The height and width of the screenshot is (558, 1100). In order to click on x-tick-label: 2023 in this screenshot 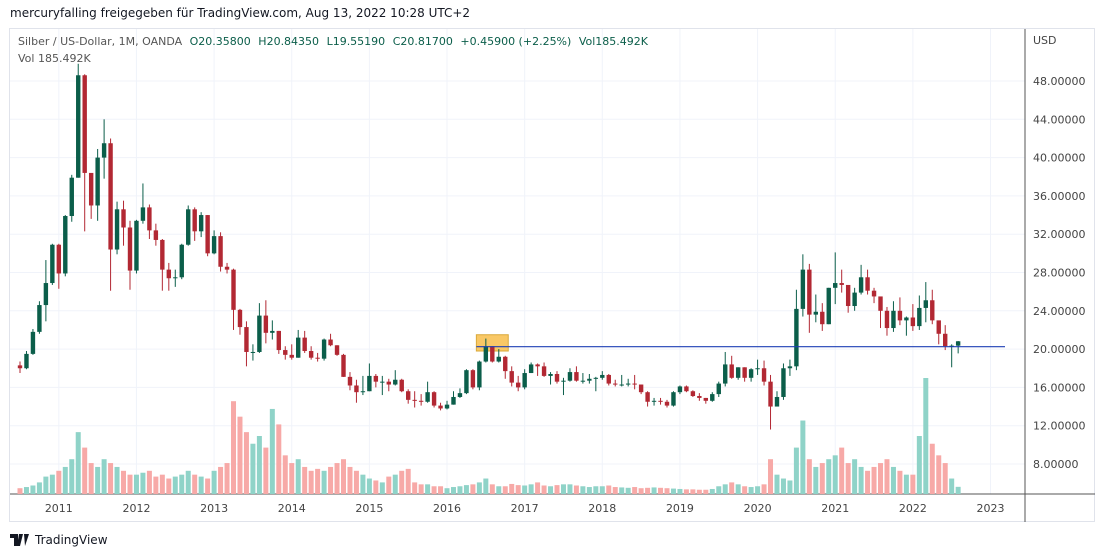, I will do `click(991, 508)`.